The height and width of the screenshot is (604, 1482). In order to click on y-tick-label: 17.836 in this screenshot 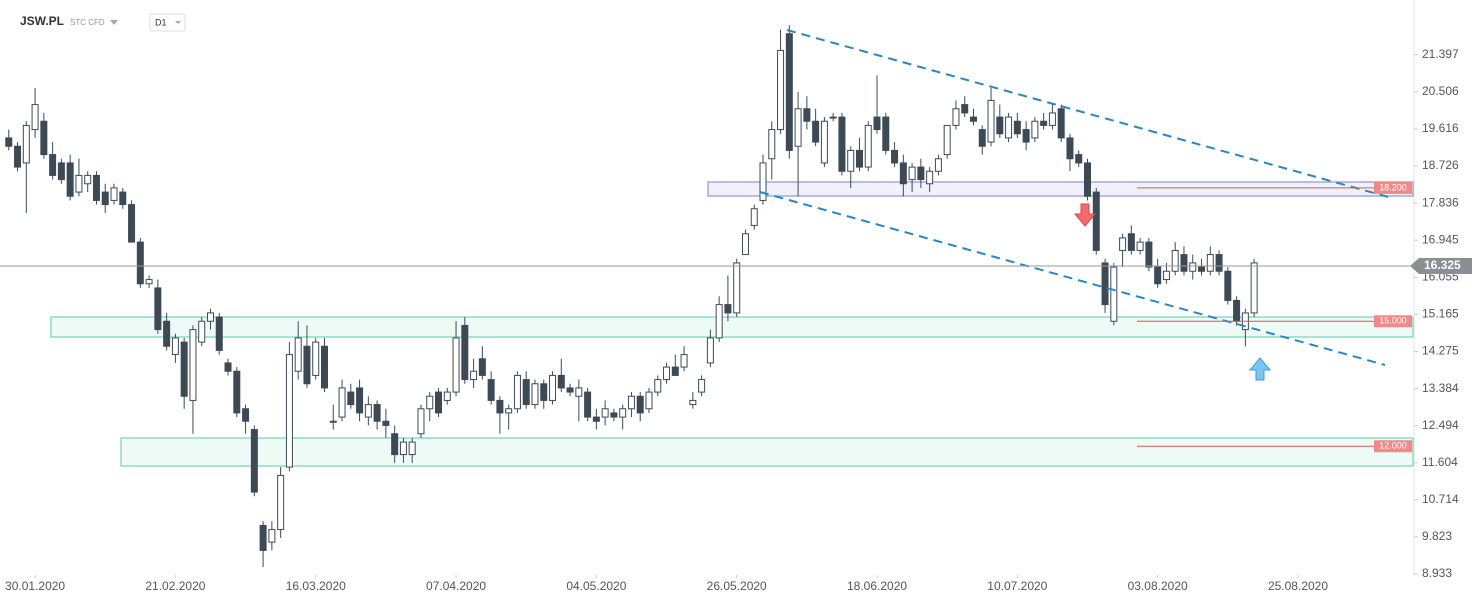, I will do `click(1440, 202)`.